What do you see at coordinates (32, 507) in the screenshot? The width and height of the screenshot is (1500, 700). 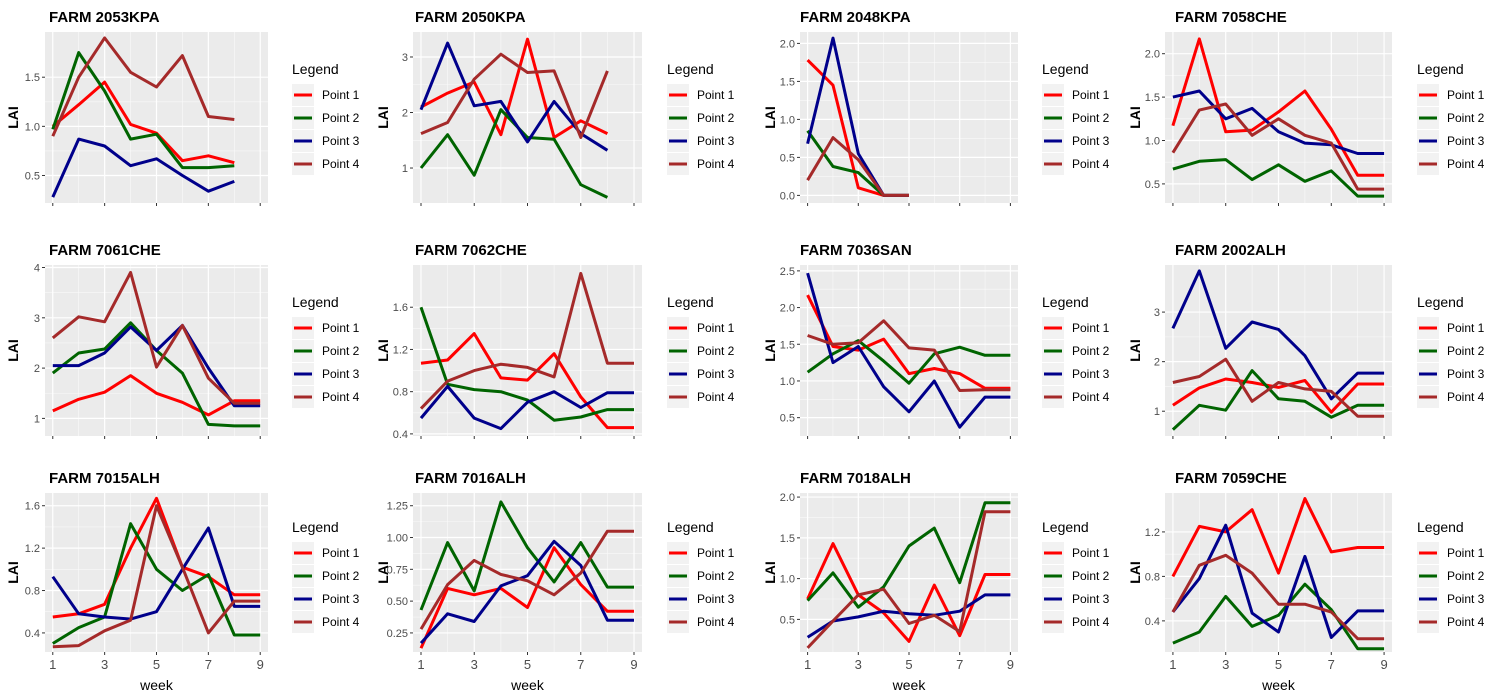 I see `y-tick-label: 1.6` at bounding box center [32, 507].